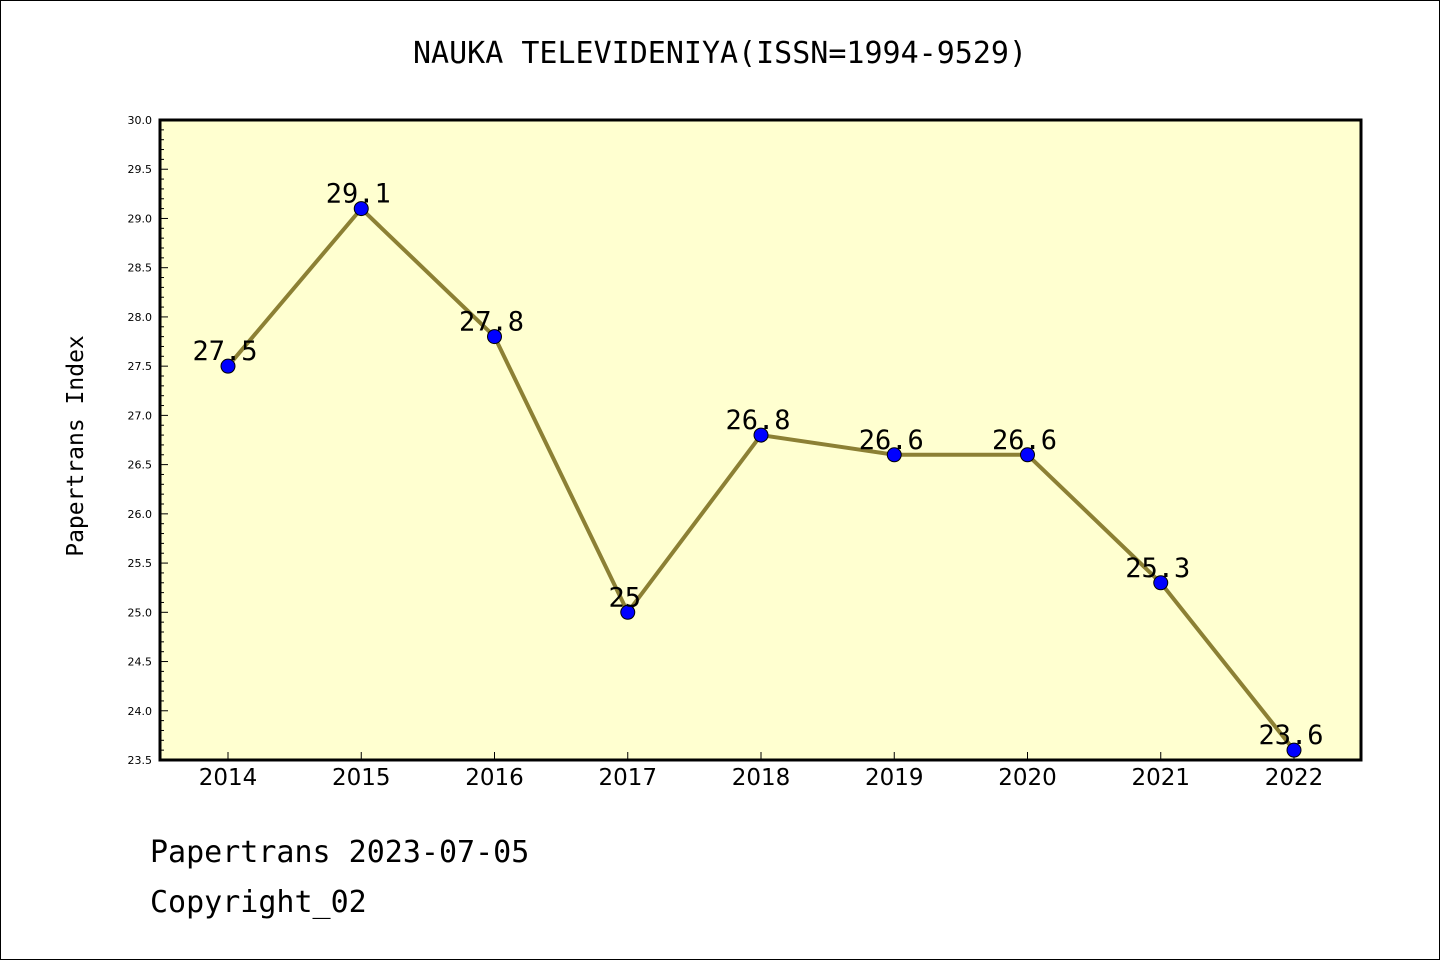 The image size is (1440, 960). I want to click on x-tick-label: 2016, so click(494, 778).